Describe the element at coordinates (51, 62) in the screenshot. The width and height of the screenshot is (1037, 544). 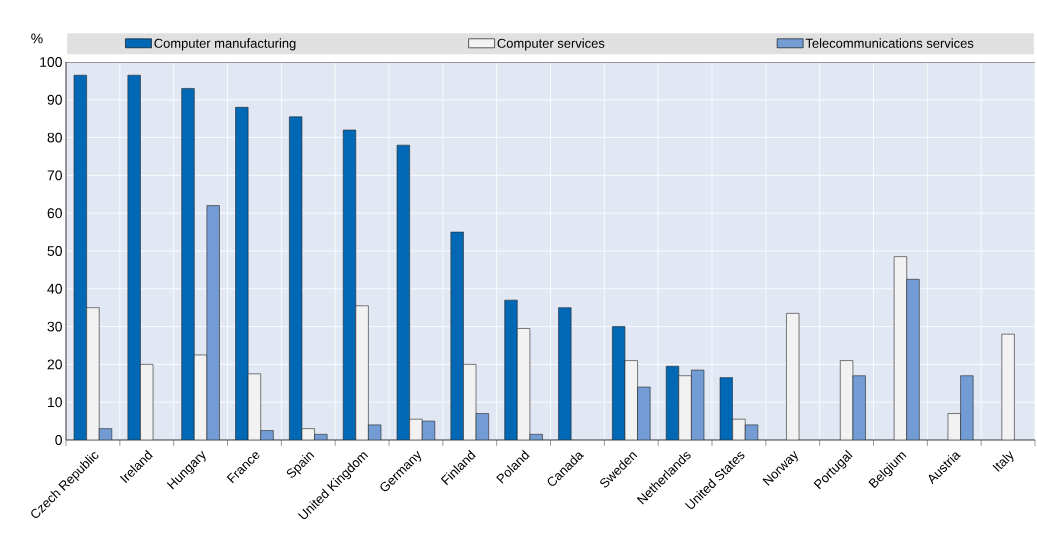
I see `y-tick-label: 100` at that location.